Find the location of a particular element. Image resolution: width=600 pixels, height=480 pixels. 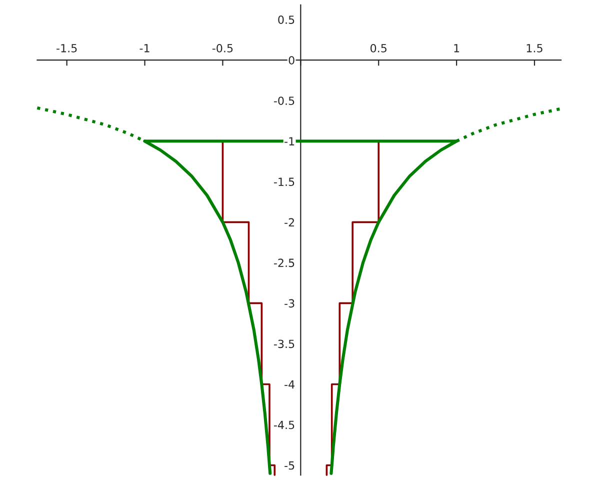

y-tick-label: -0.5 is located at coordinates (284, 100).